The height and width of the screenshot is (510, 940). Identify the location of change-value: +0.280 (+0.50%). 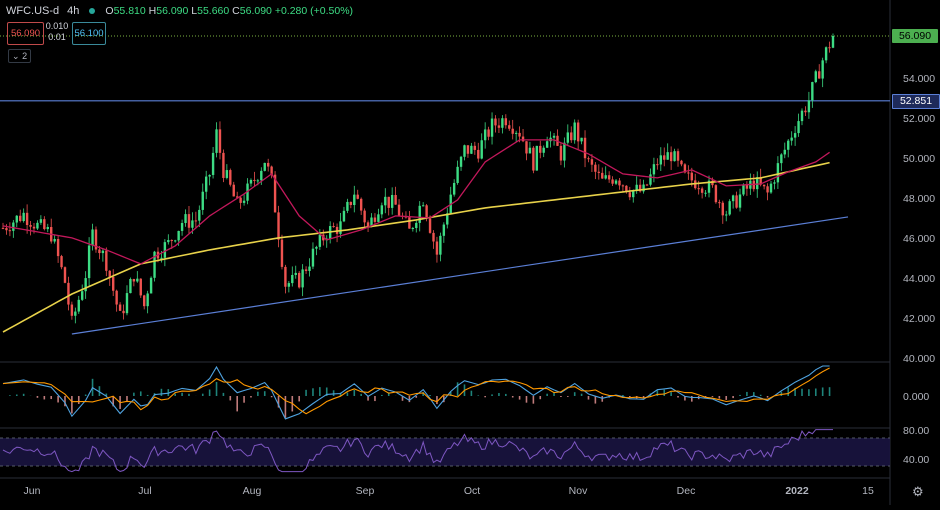
(314, 11).